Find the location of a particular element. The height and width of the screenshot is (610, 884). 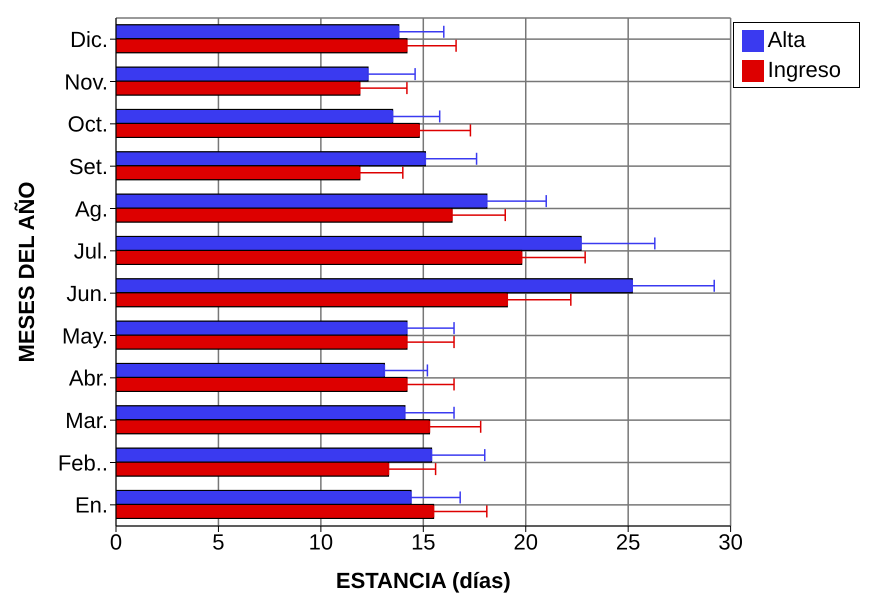

y-tick-label: May. is located at coordinates (85, 335).